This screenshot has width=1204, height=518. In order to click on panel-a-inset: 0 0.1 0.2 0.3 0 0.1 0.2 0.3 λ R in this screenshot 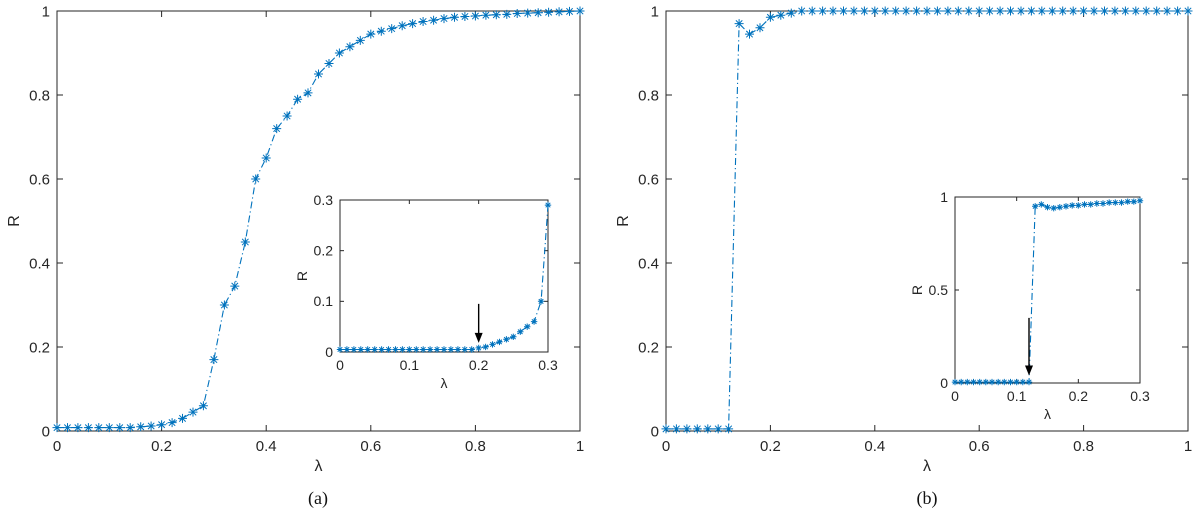, I will do `click(426, 291)`.